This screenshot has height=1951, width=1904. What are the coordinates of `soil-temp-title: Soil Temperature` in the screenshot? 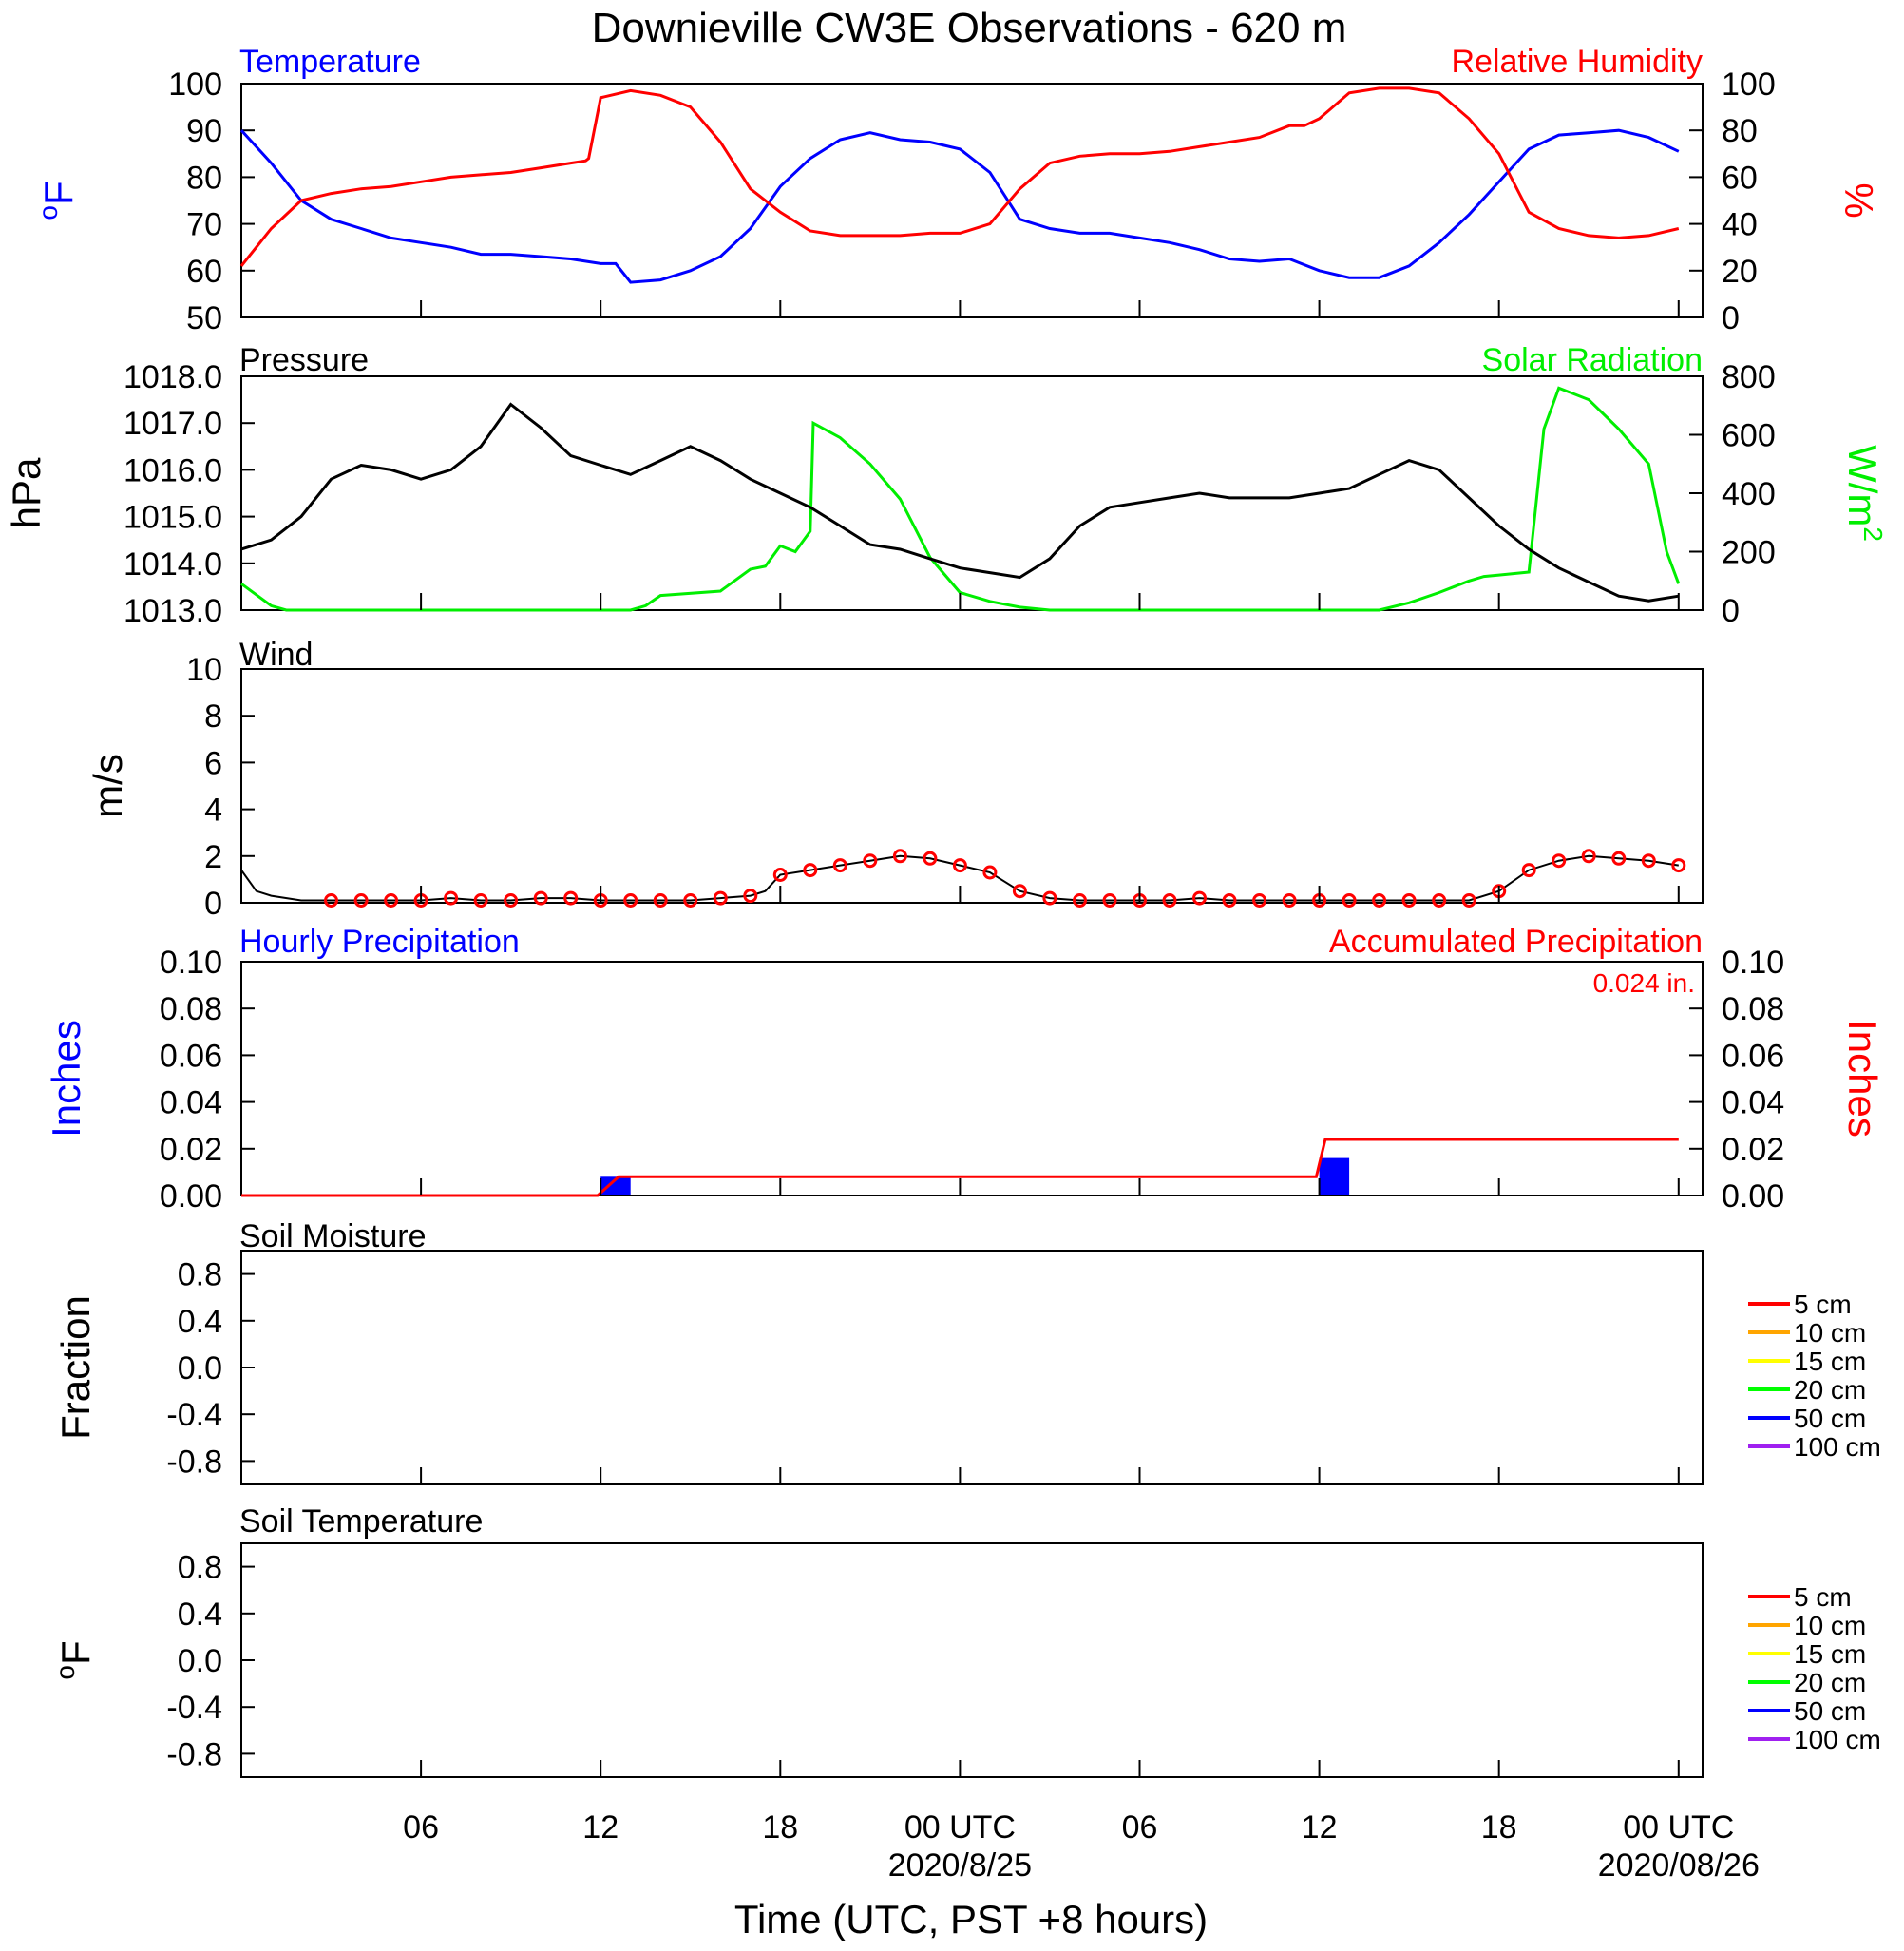 It's located at (361, 1522).